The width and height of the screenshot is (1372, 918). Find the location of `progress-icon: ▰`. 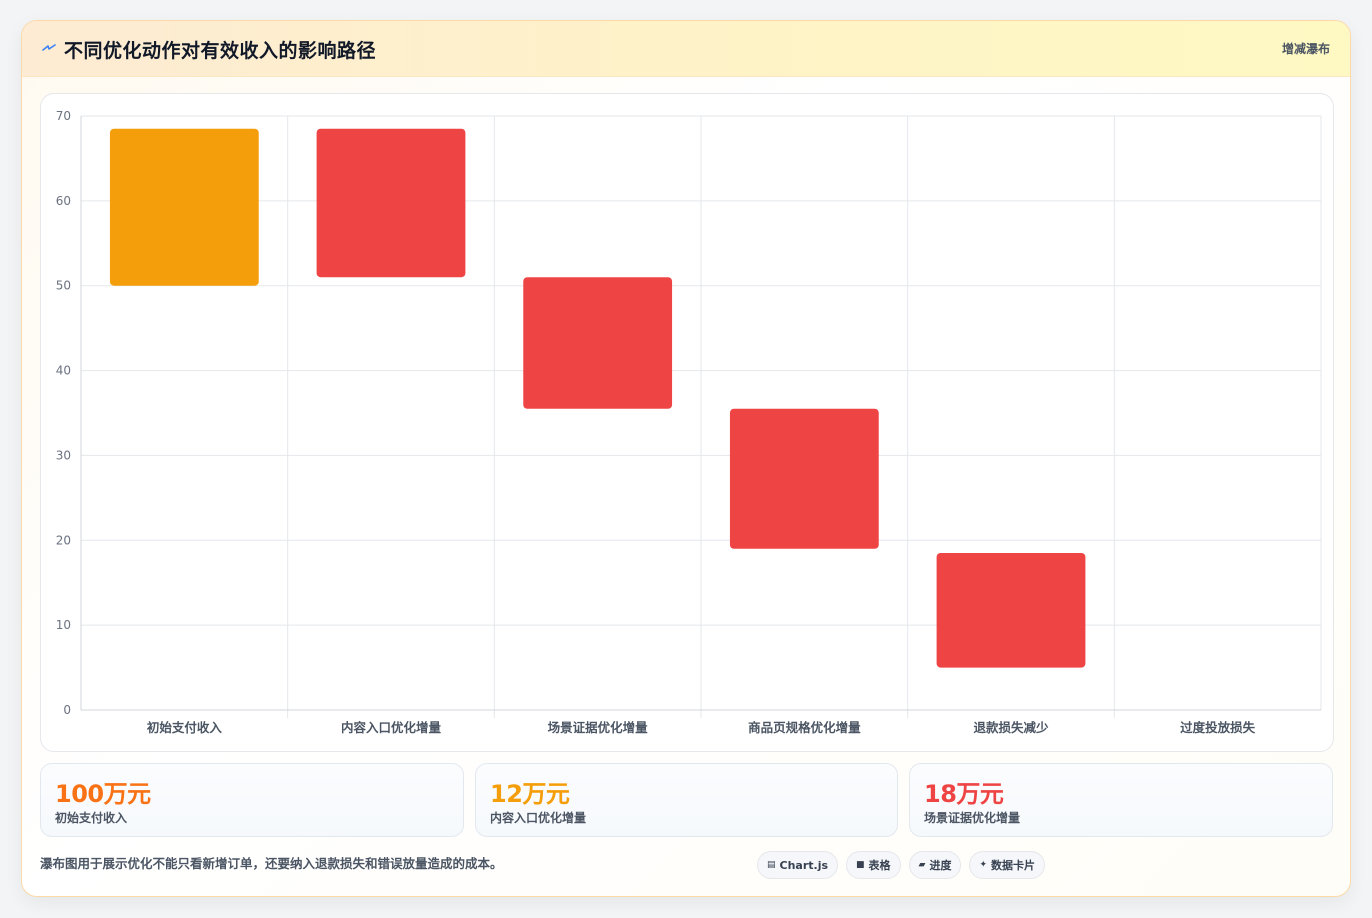

progress-icon: ▰ is located at coordinates (922, 865).